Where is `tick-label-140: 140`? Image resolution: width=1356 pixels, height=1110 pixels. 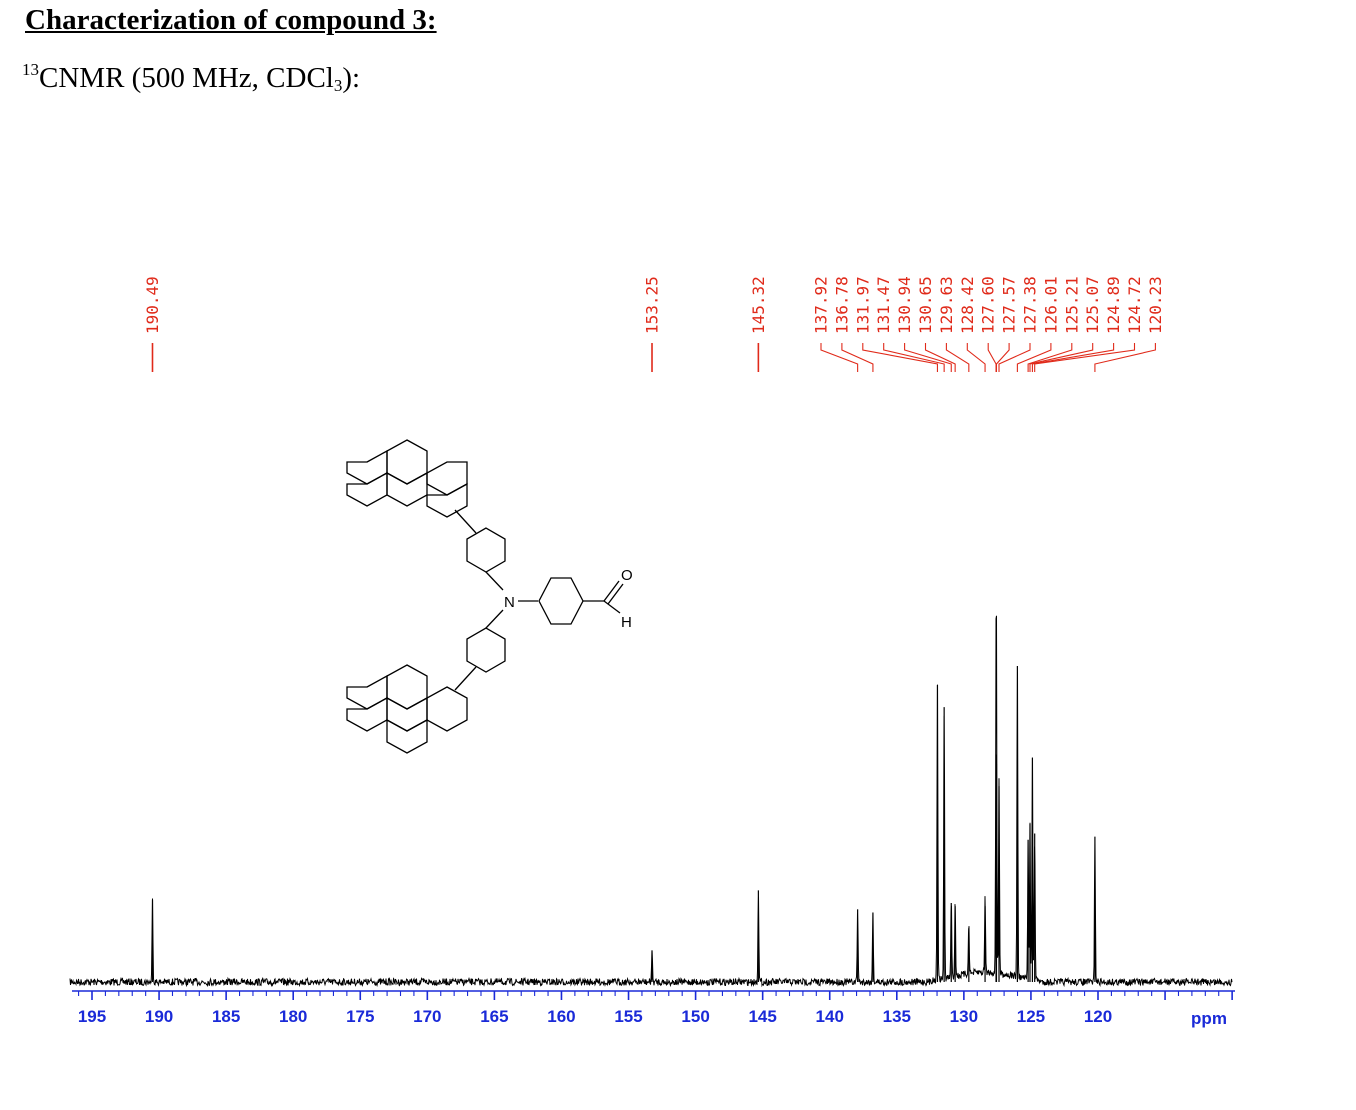 tick-label-140: 140 is located at coordinates (830, 1016).